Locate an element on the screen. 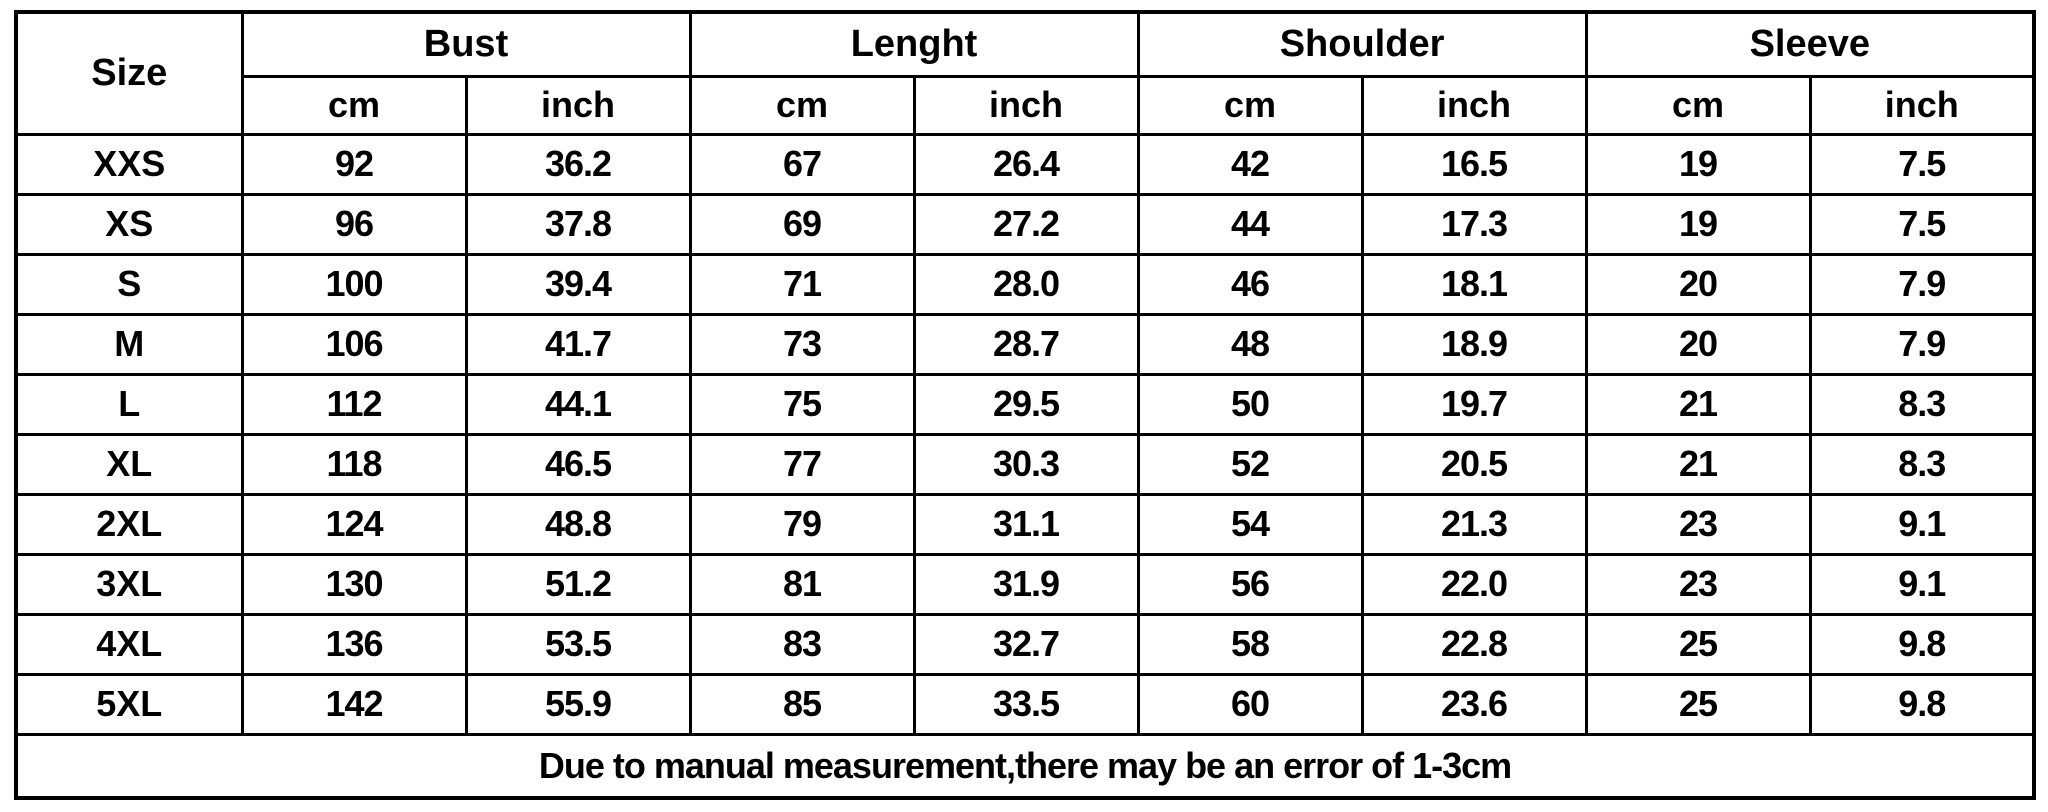 This screenshot has height=812, width=2048. length-cm-cell: 81 is located at coordinates (802, 584).